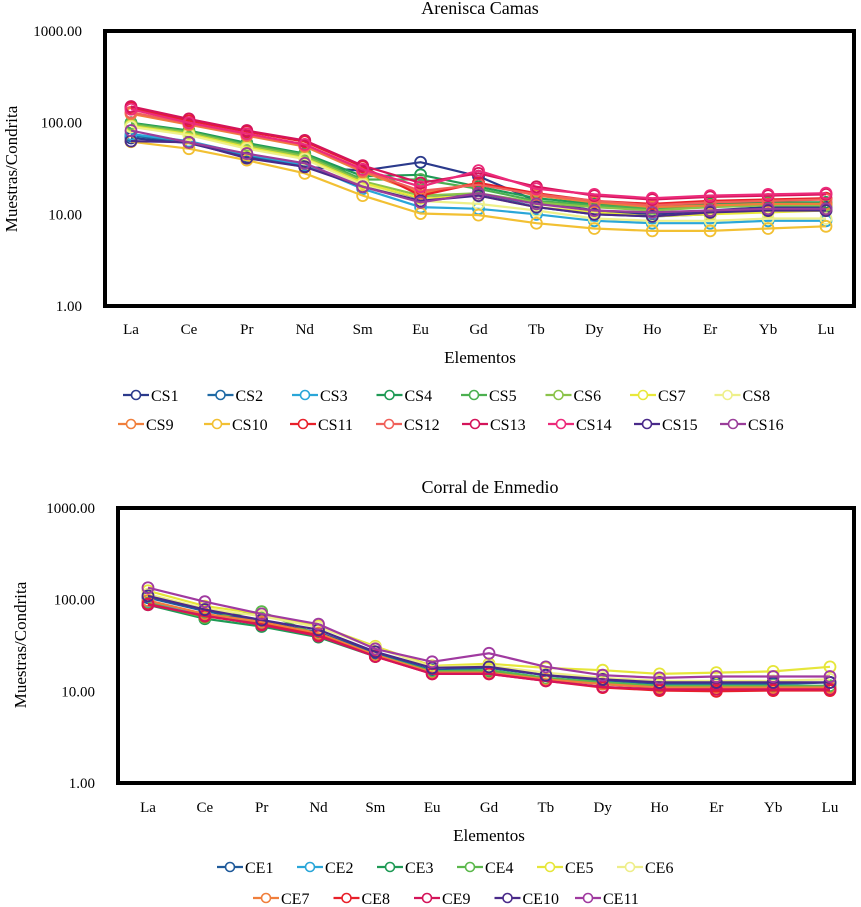 Image resolution: width=861 pixels, height=907 pixels. What do you see at coordinates (250, 396) in the screenshot?
I see `legend-label: CS2` at bounding box center [250, 396].